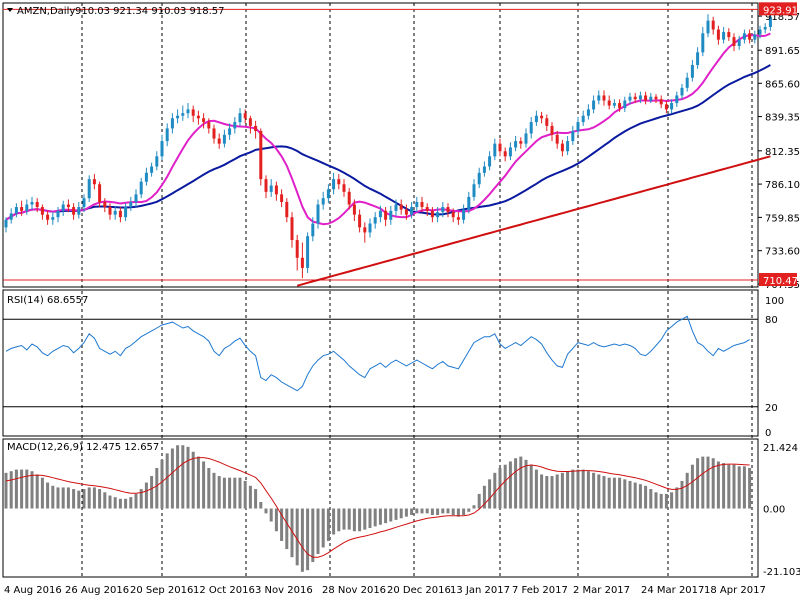 The width and height of the screenshot is (800, 604). What do you see at coordinates (540, 590) in the screenshot?
I see `date-tick-label: 7 Feb 2017` at bounding box center [540, 590].